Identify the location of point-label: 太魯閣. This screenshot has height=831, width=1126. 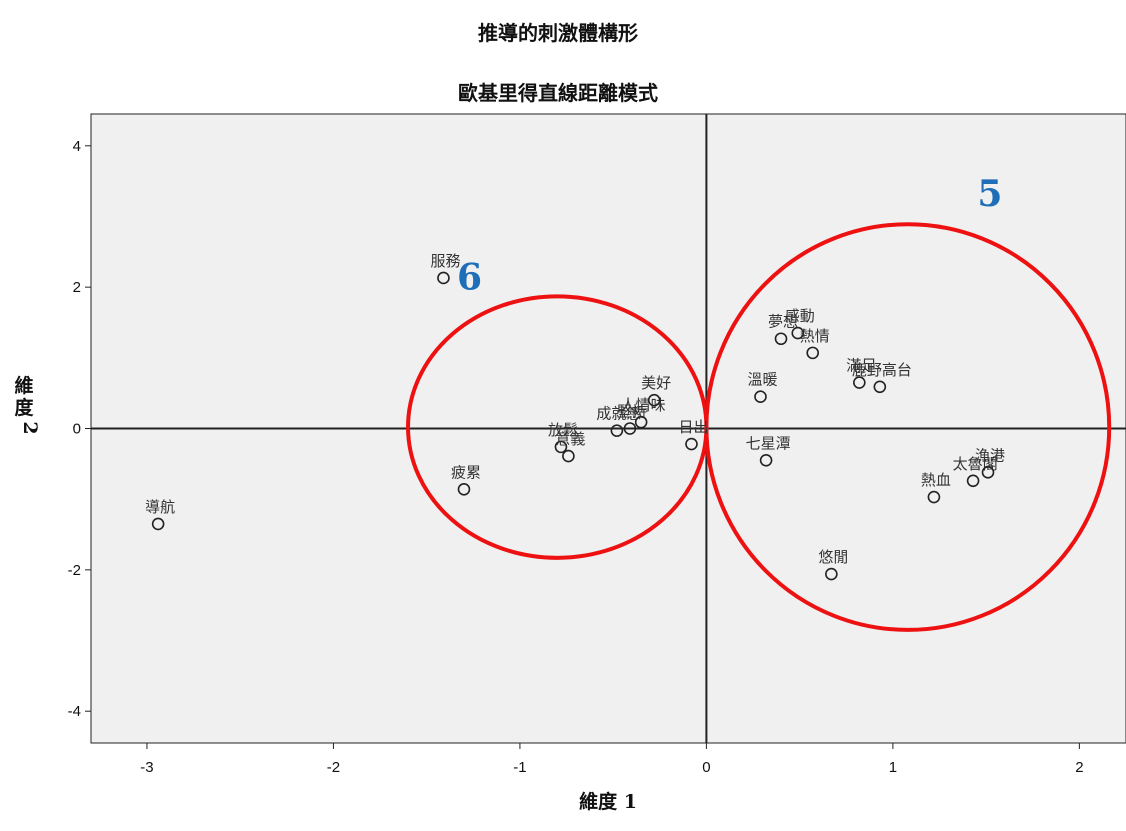
(975, 464).